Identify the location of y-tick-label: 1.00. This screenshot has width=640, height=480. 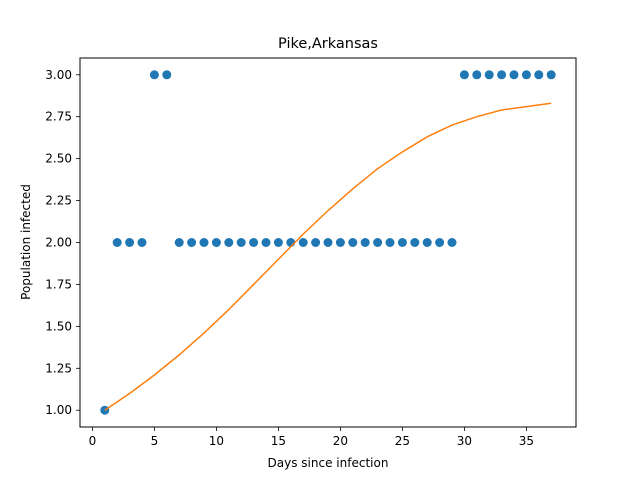
(58, 410).